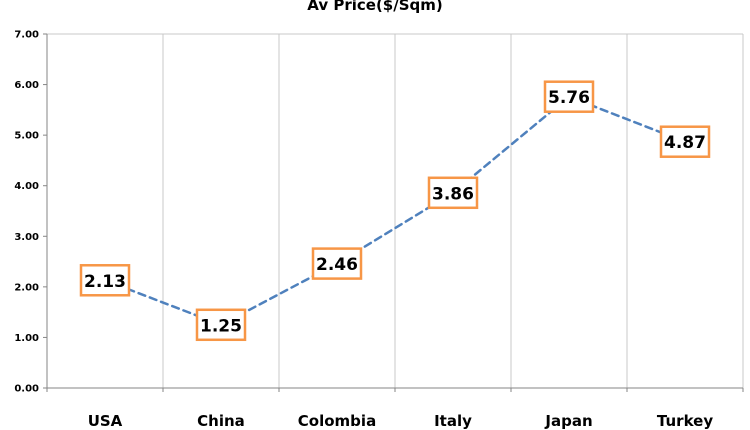  I want to click on y-tick-label: 4.00, so click(26, 186).